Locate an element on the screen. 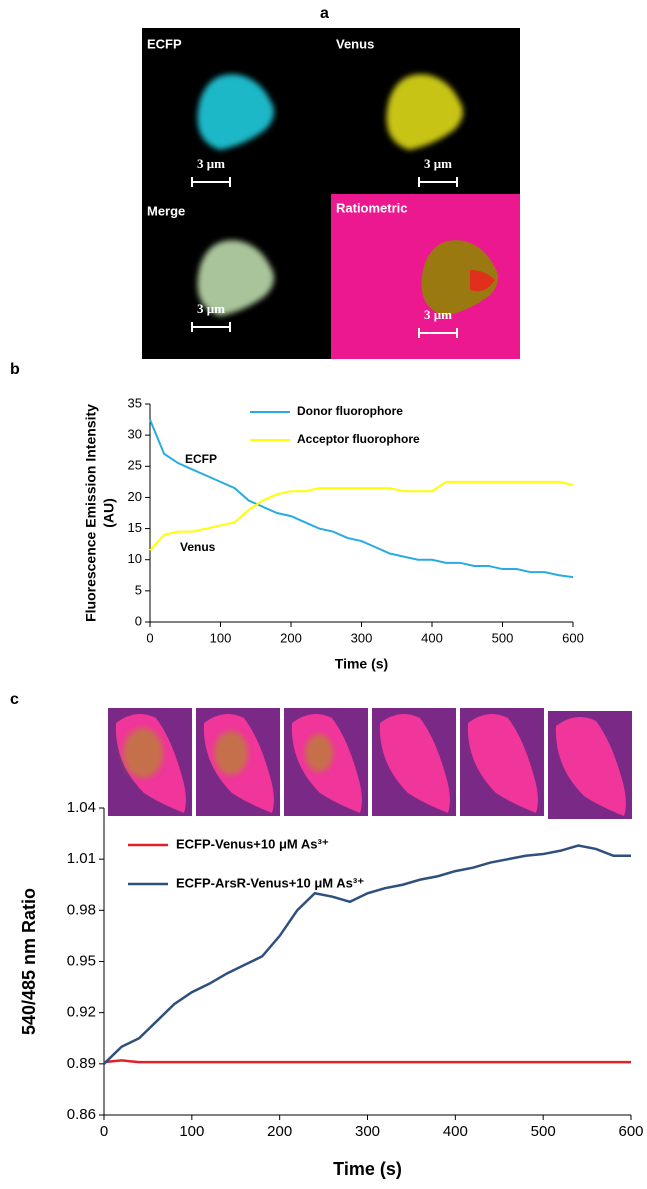 The image size is (647, 1189). y-tick-label: 0 is located at coordinates (138, 620).